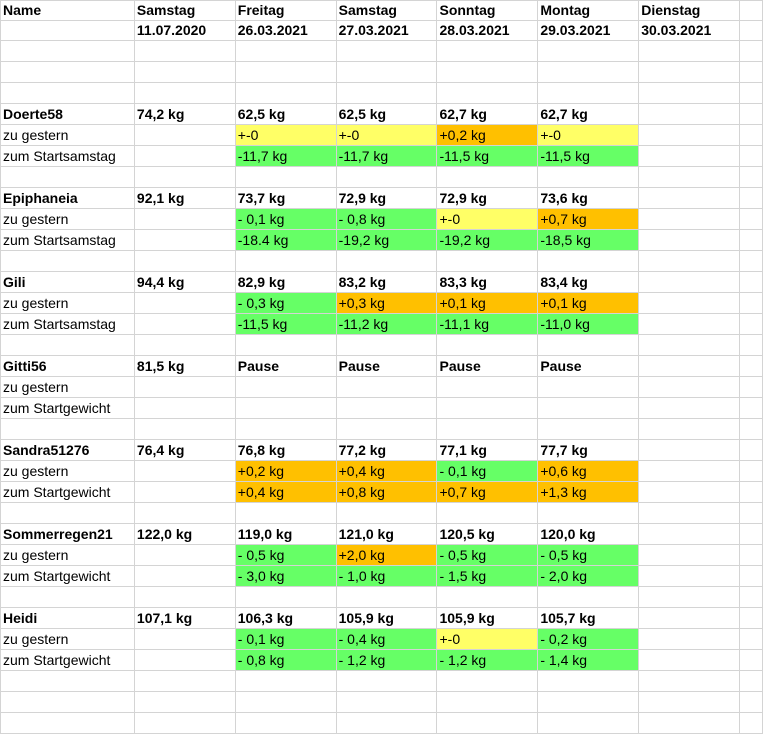 This screenshot has width=763, height=734. What do you see at coordinates (386, 534) in the screenshot?
I see `weight-value: 121,0 kg` at bounding box center [386, 534].